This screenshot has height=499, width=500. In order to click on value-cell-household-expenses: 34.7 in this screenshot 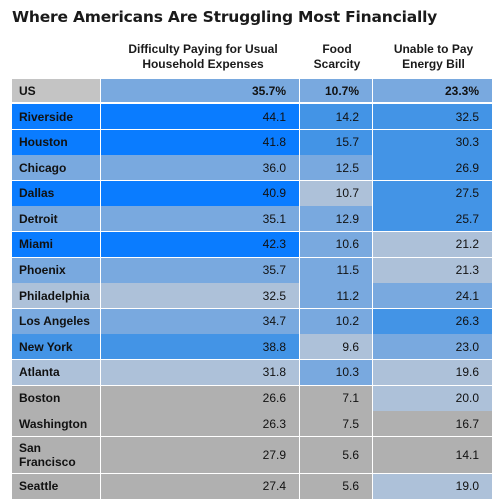, I will do `click(200, 321)`.